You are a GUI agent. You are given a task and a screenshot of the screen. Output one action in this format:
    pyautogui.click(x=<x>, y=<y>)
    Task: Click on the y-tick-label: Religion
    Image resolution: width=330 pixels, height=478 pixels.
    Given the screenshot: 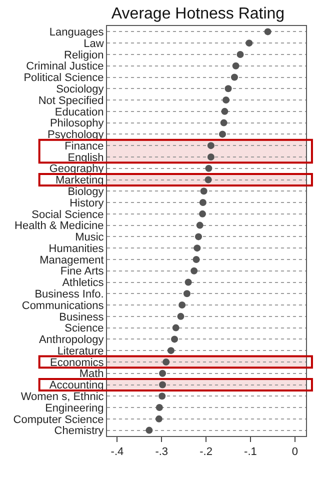 What is the action you would take?
    pyautogui.click(x=84, y=55)
    